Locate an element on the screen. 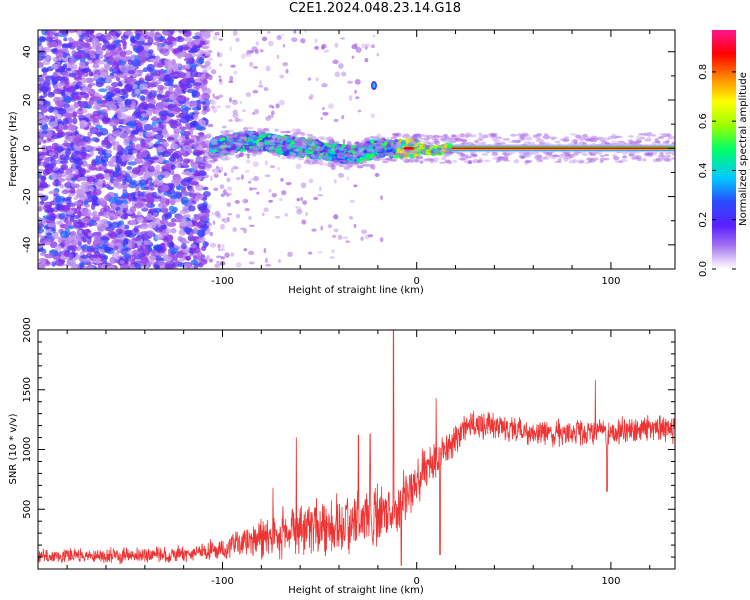 The width and height of the screenshot is (750, 600). y-tick-label: 0 is located at coordinates (27, 148).